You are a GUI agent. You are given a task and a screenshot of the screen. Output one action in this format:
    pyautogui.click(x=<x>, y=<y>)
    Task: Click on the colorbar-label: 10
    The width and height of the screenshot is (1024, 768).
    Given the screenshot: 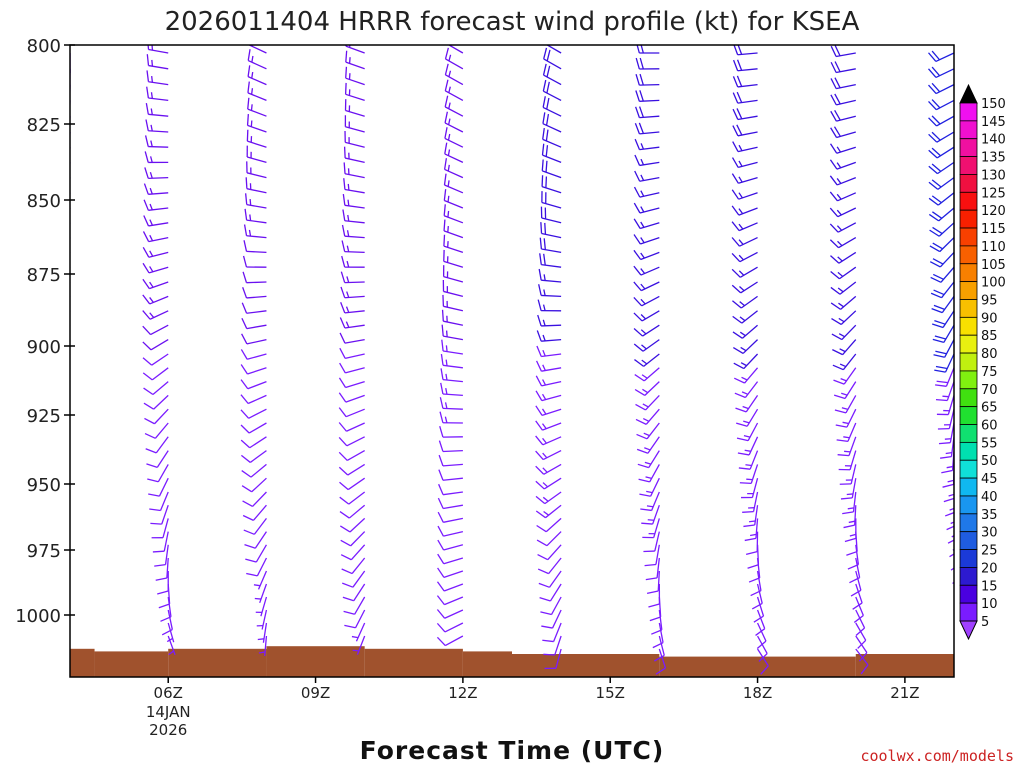 What is the action you would take?
    pyautogui.click(x=989, y=604)
    